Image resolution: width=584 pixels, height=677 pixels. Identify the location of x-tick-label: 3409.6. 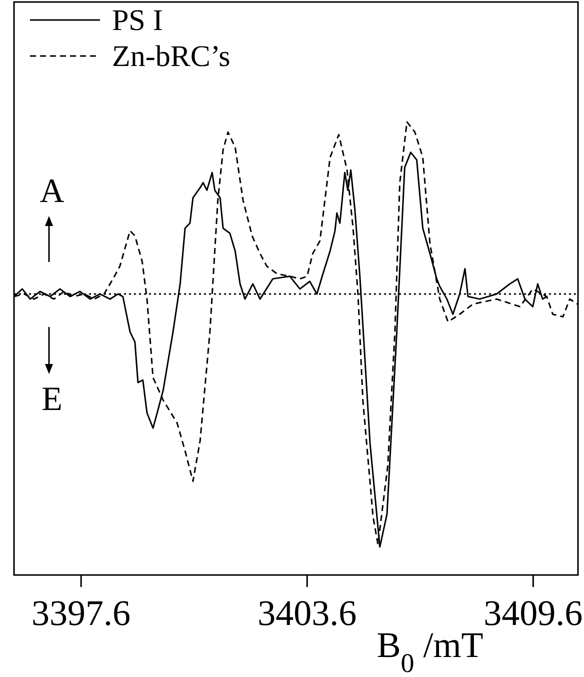
(533, 613).